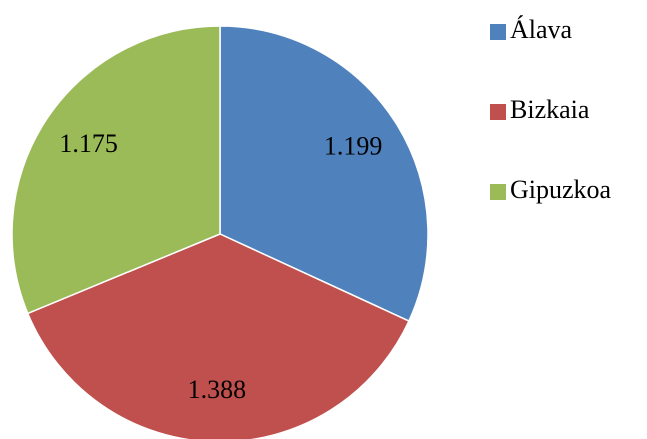 The image size is (647, 439). What do you see at coordinates (88, 143) in the screenshot?
I see `data-label: 1.175` at bounding box center [88, 143].